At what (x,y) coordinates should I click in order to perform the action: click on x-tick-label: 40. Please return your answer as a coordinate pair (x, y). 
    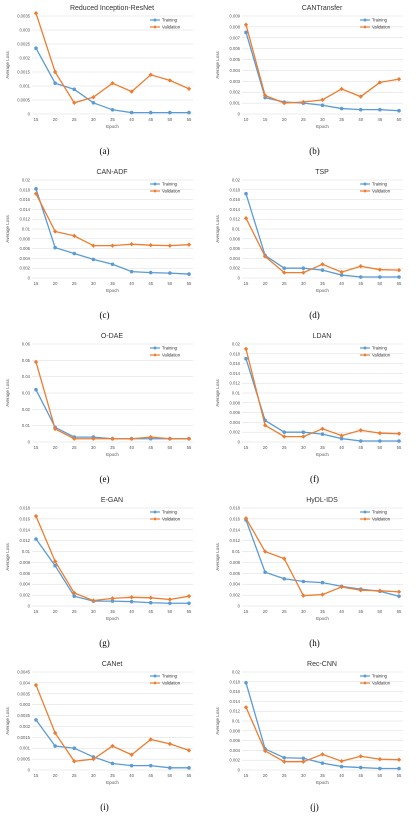
    Looking at the image, I should click on (341, 775).